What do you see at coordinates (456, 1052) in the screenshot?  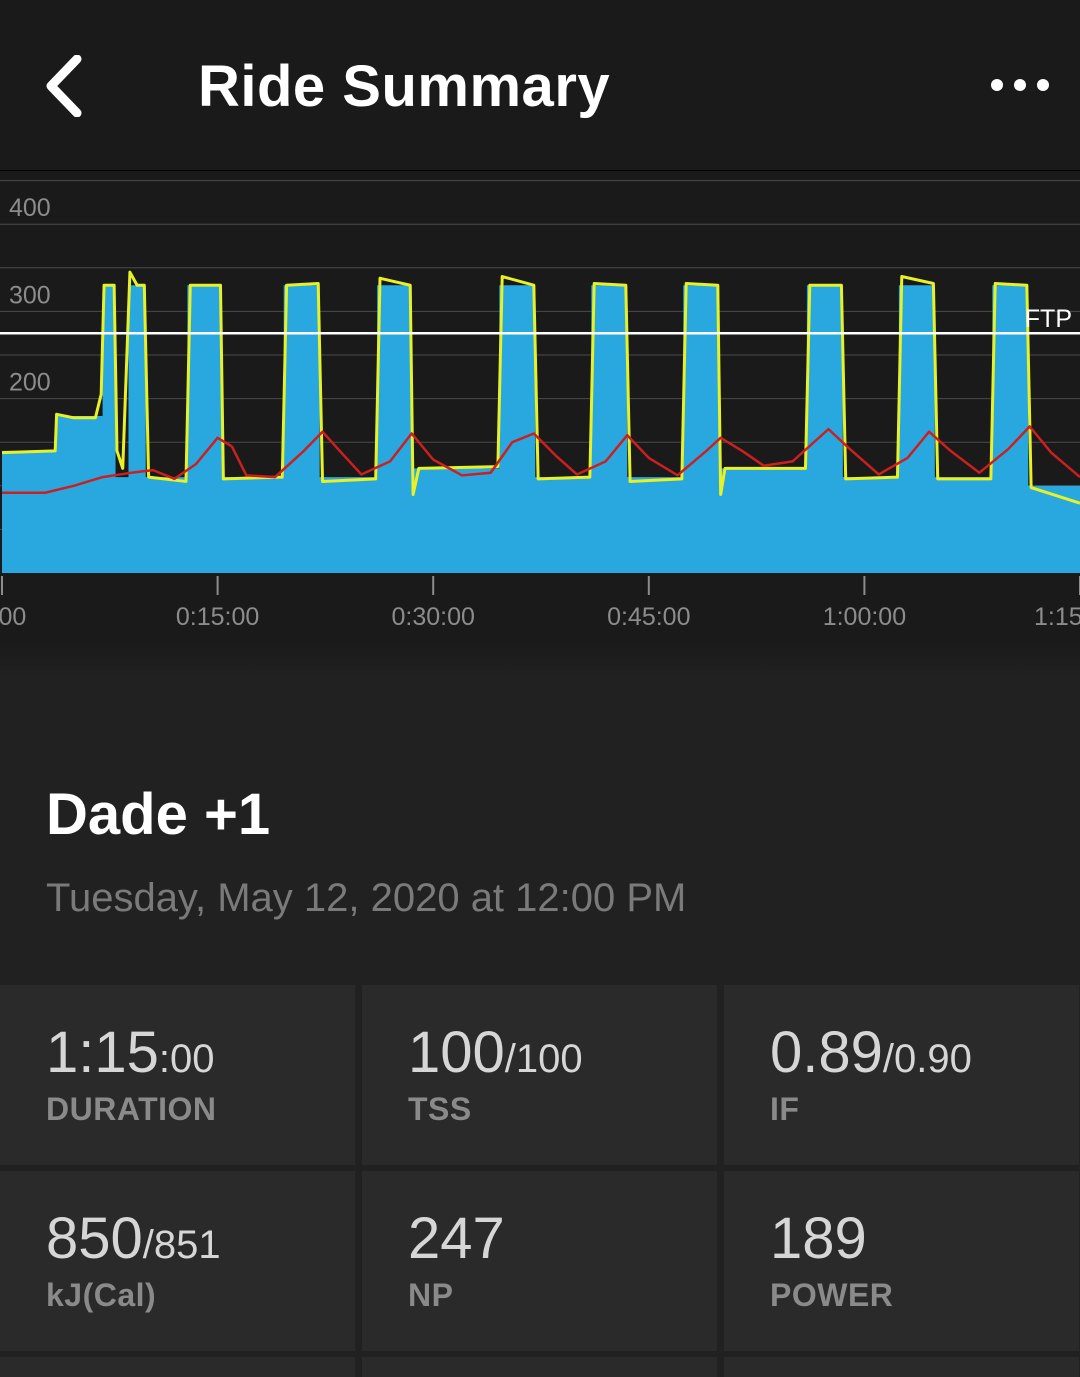 I see `stat-value-main: 100` at bounding box center [456, 1052].